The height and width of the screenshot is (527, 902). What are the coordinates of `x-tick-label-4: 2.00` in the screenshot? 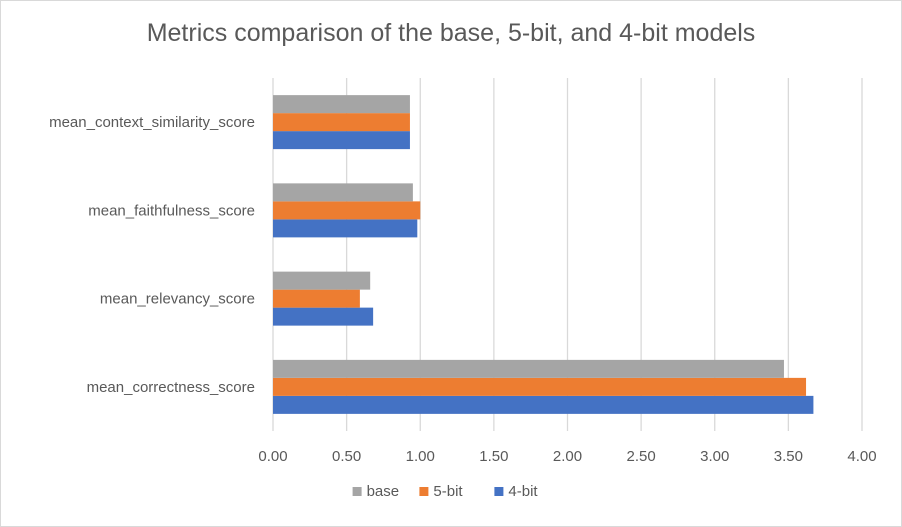 It's located at (567, 456).